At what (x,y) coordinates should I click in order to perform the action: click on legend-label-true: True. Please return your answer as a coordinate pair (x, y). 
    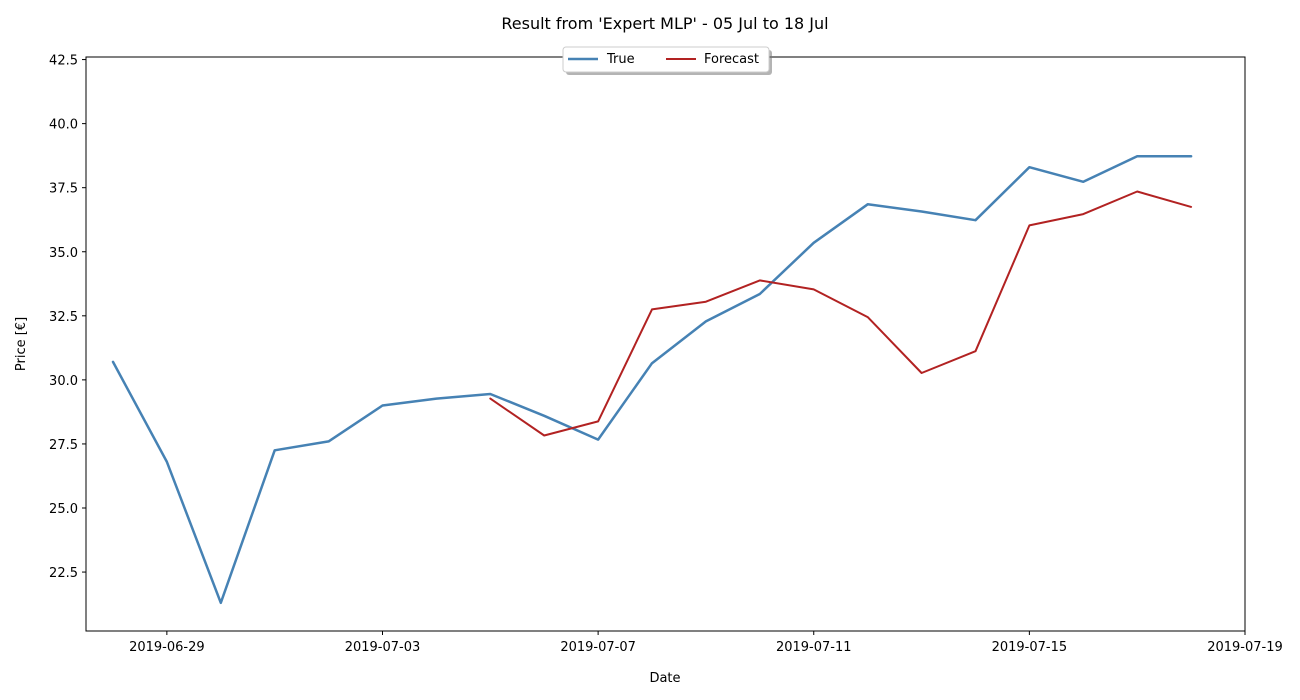
    Looking at the image, I should click on (620, 59).